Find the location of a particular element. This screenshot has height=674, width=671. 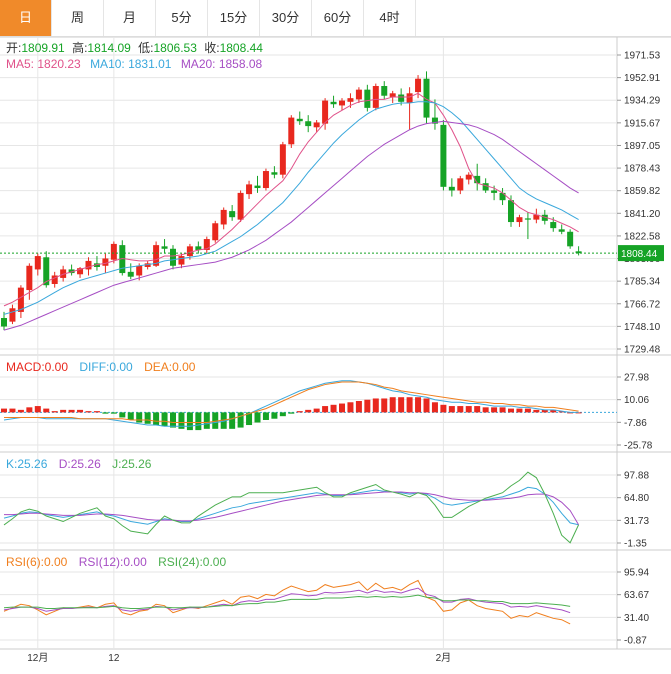

open-label: 开: is located at coordinates (13, 48).